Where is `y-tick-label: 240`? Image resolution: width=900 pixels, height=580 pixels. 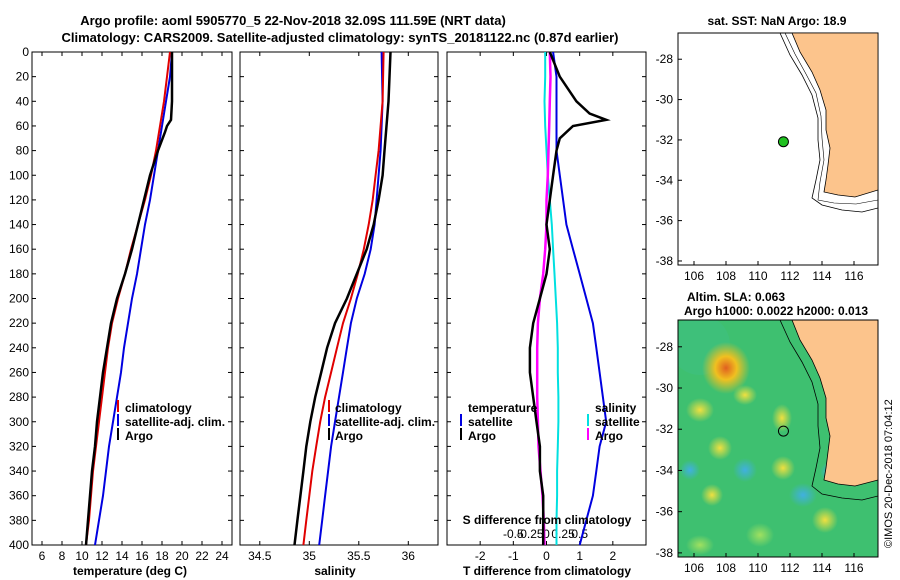 y-tick-label: 240 is located at coordinates (19, 348).